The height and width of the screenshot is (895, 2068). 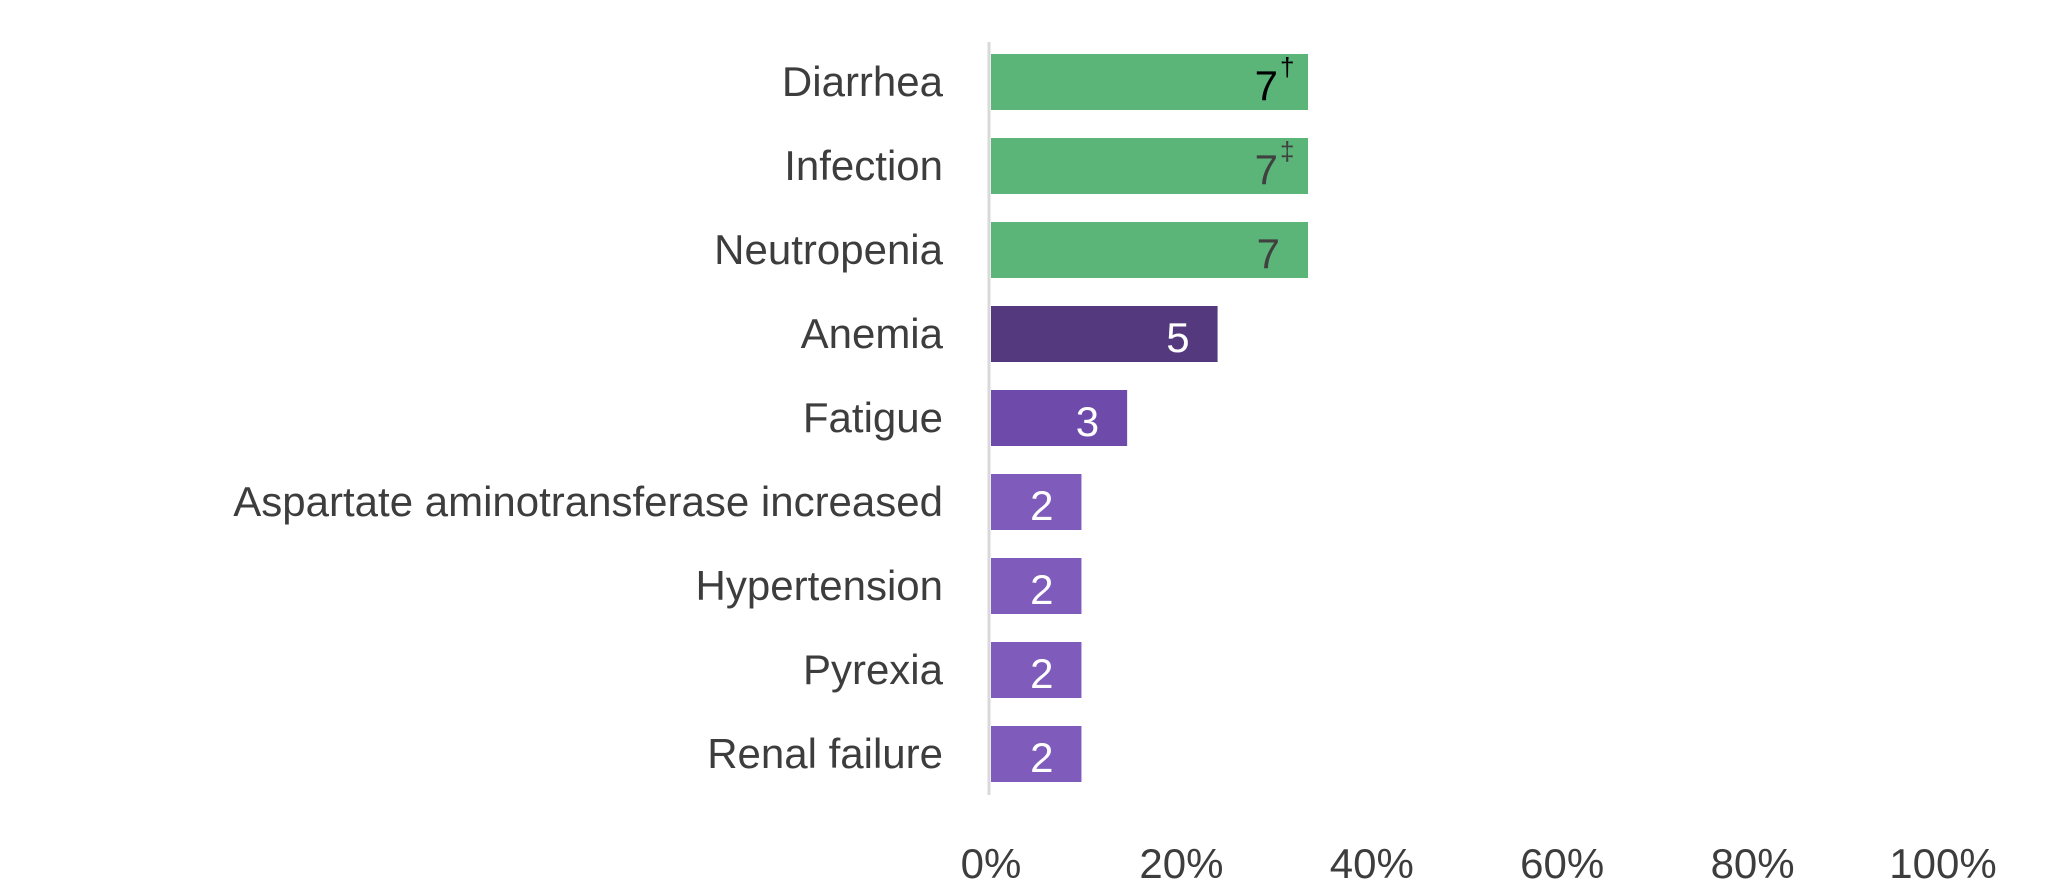 What do you see at coordinates (1150, 166) in the screenshot?
I see `bar-infection` at bounding box center [1150, 166].